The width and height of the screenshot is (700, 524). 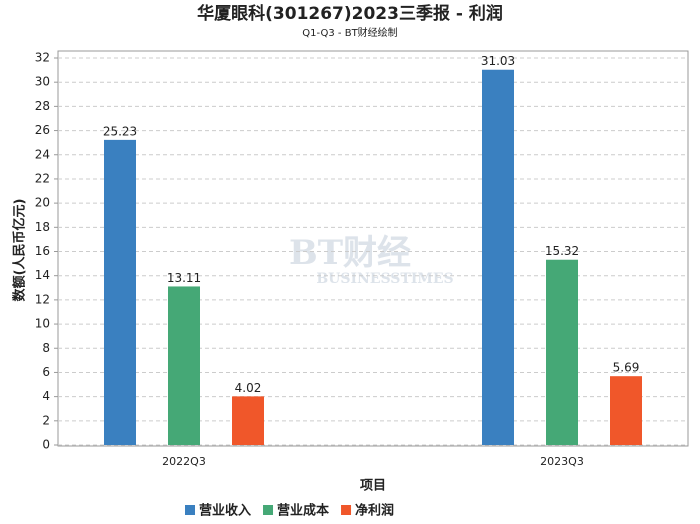 What do you see at coordinates (46, 445) in the screenshot?
I see `y-tick-label: 0` at bounding box center [46, 445].